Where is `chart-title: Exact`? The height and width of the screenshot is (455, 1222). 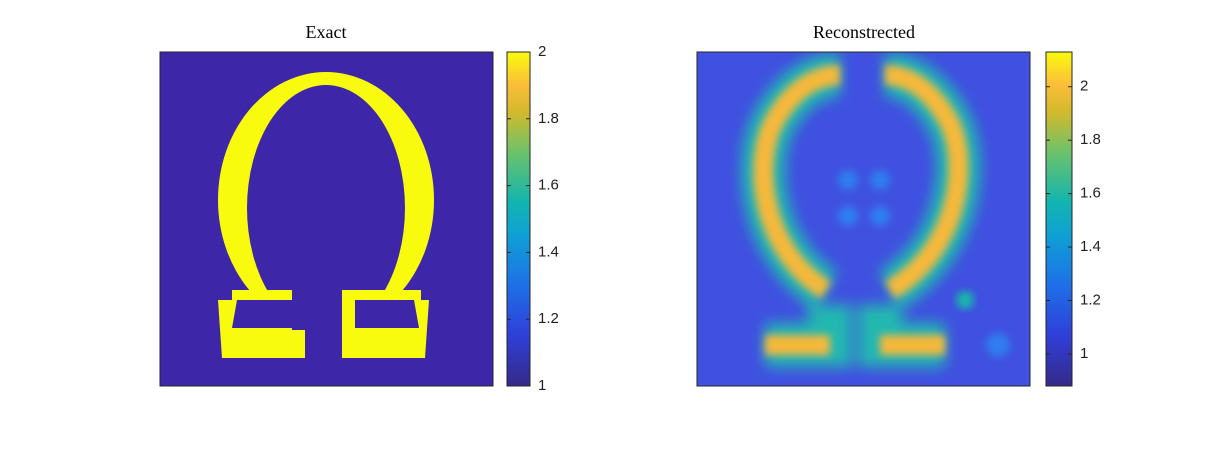 chart-title: Exact is located at coordinates (326, 32).